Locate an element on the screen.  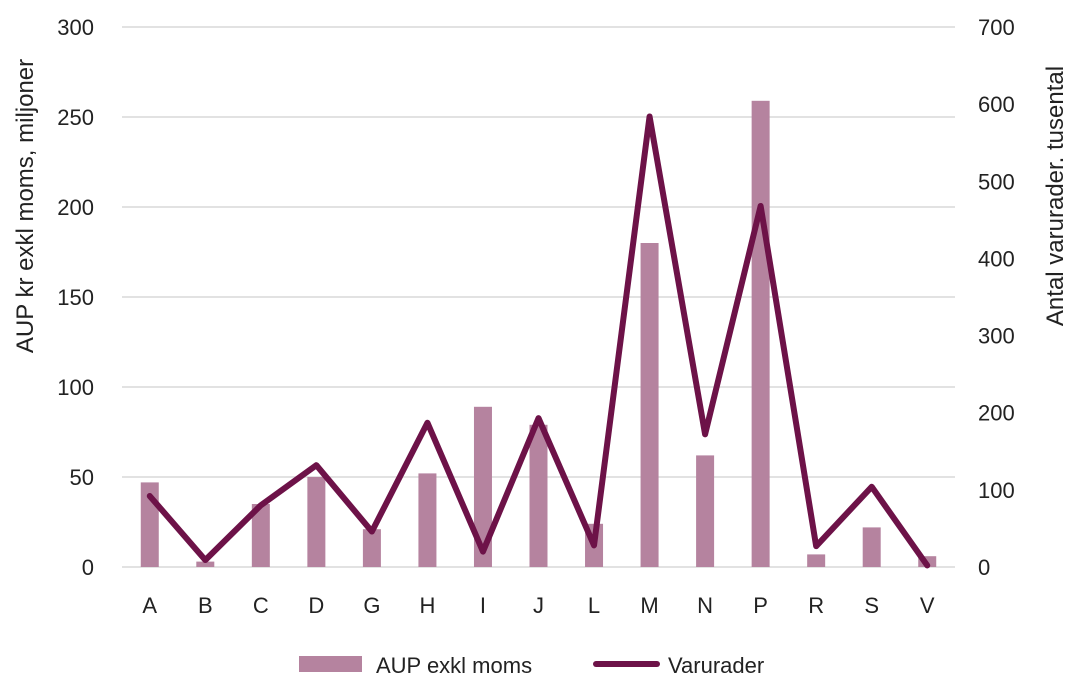
left-axis-ticks: 0 50 100 150 200 250 300 is located at coordinates (75, 297).